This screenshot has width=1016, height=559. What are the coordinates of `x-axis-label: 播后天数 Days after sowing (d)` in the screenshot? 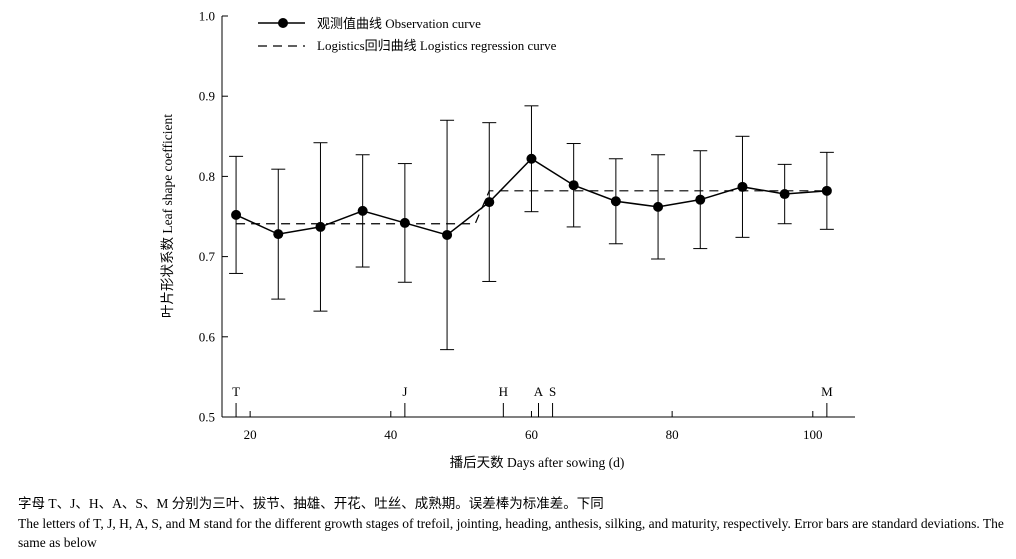 It's located at (537, 462).